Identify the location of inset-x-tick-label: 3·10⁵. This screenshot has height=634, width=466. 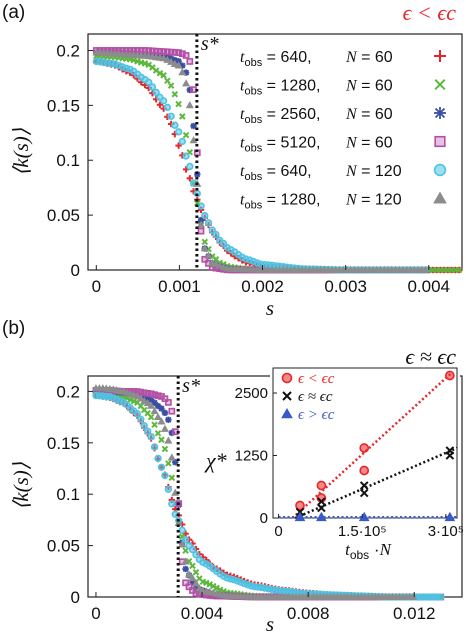
(446, 531).